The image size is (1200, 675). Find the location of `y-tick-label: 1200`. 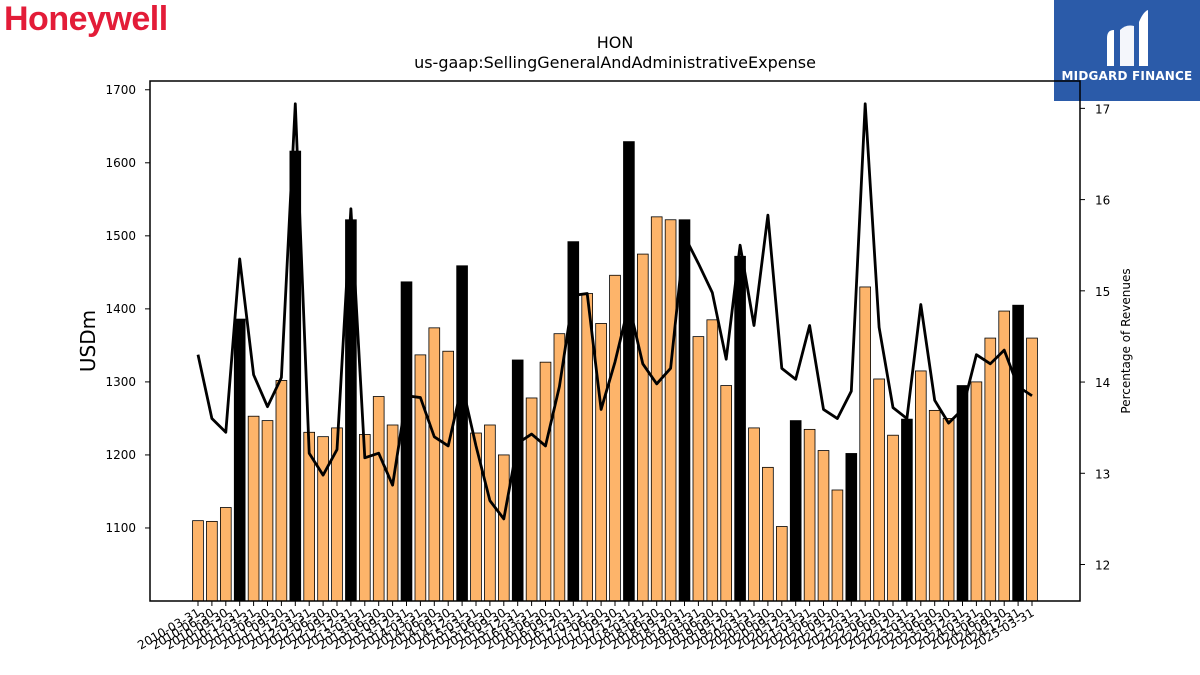

y-tick-label: 1200 is located at coordinates (120, 455).